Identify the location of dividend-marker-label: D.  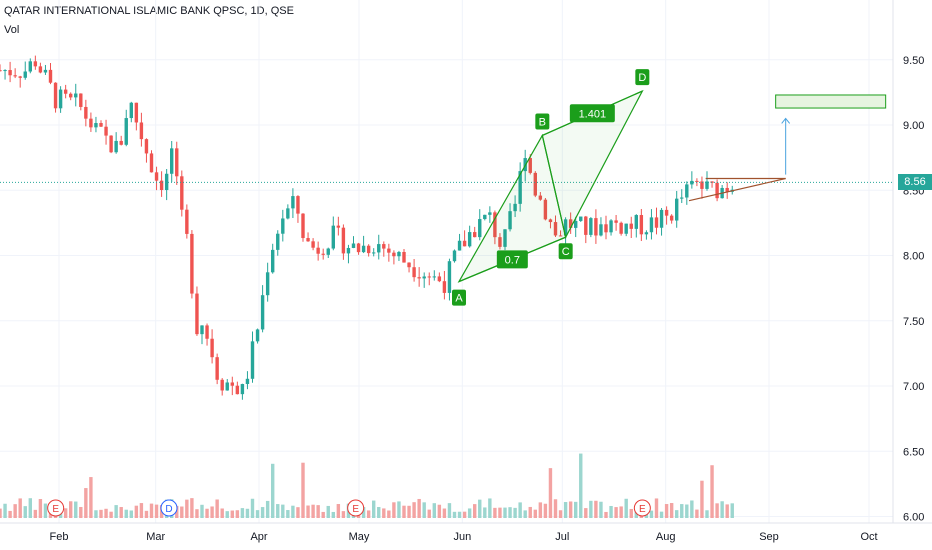
(168, 509).